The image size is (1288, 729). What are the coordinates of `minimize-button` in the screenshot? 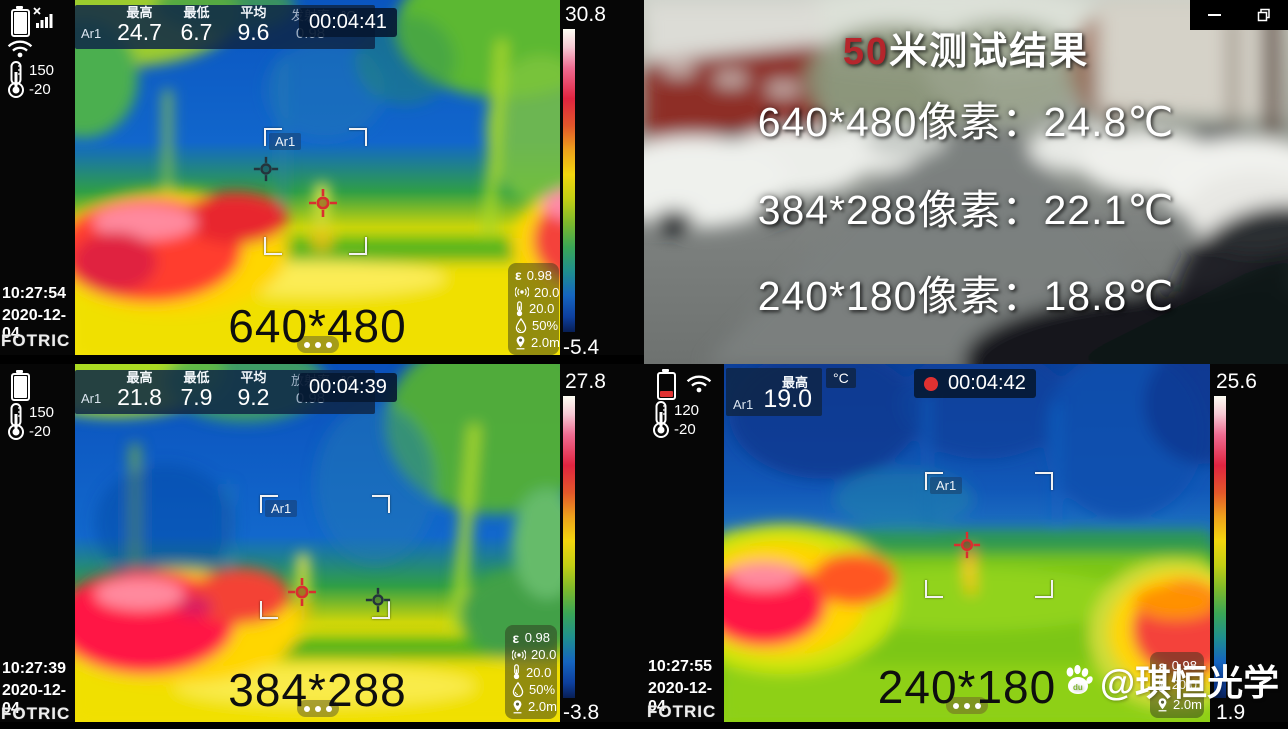 It's located at (1214, 15).